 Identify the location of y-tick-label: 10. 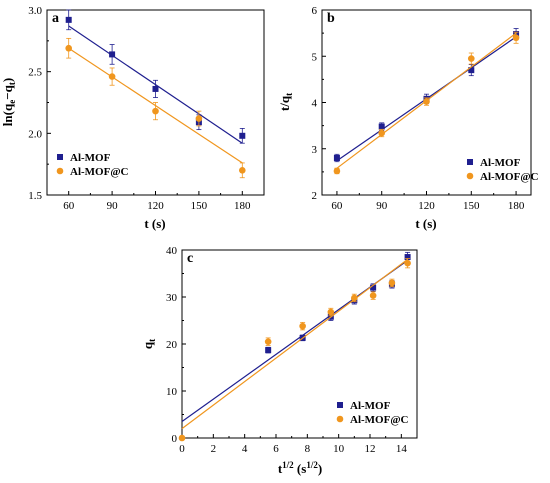
(172, 392).